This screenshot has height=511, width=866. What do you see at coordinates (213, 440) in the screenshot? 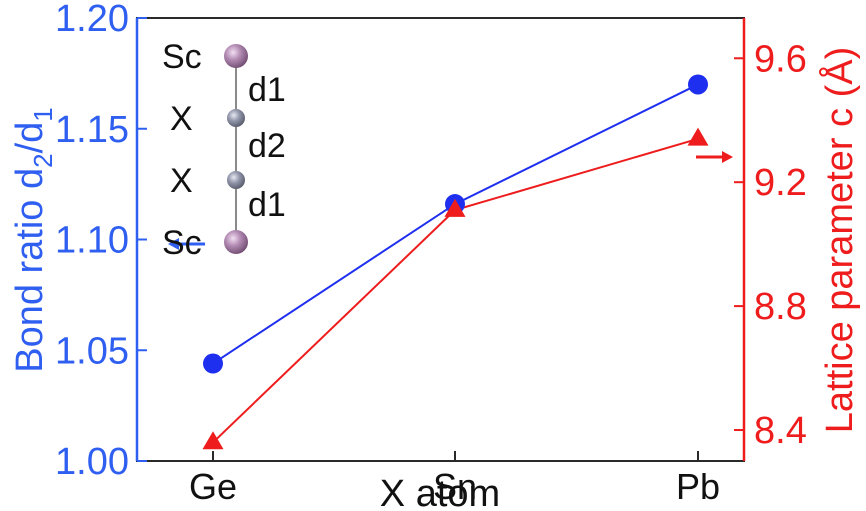
I see `lattice-point-ge` at bounding box center [213, 440].